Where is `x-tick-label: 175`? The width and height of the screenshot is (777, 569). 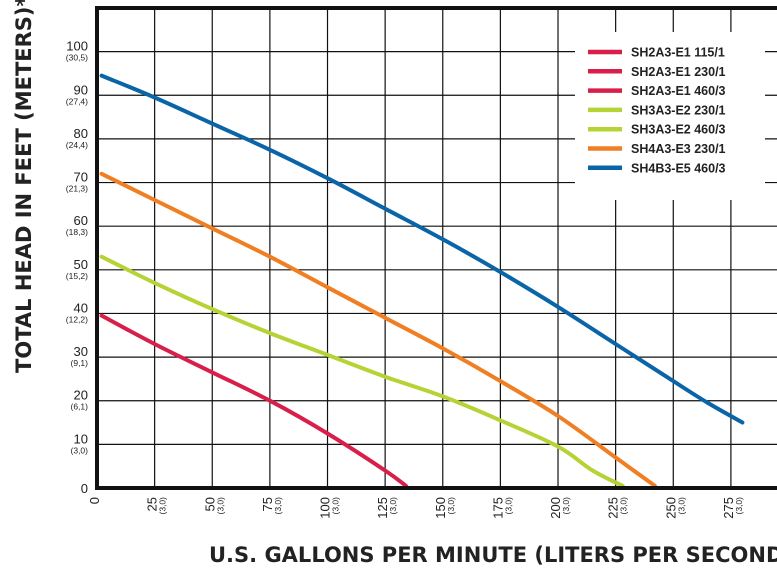
x-tick-label: 175 is located at coordinates (497, 508).